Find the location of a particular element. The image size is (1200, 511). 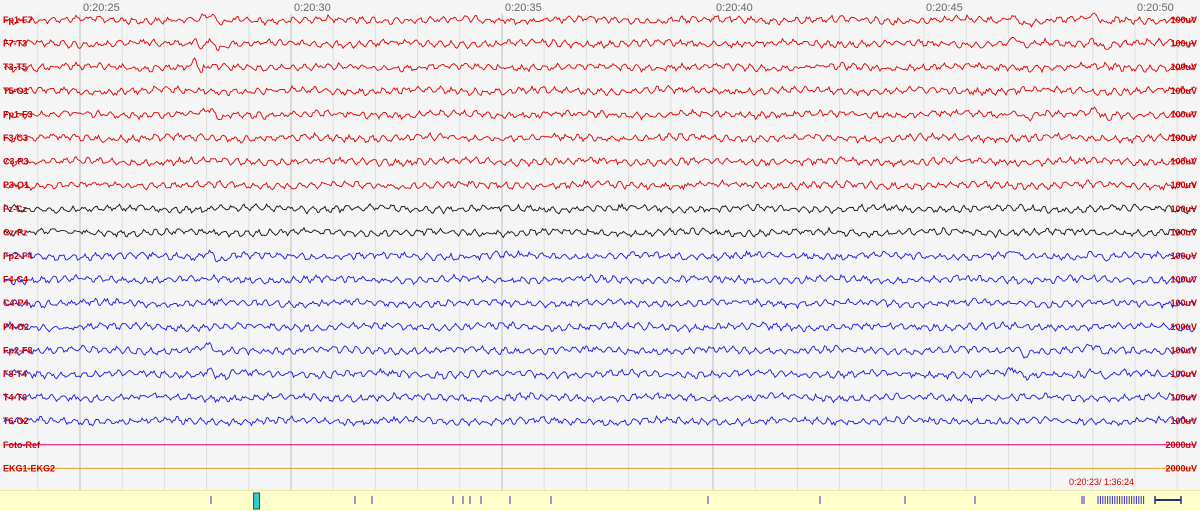

channel-fp1-f3: Fp1-F3 100uV is located at coordinates (600, 114).